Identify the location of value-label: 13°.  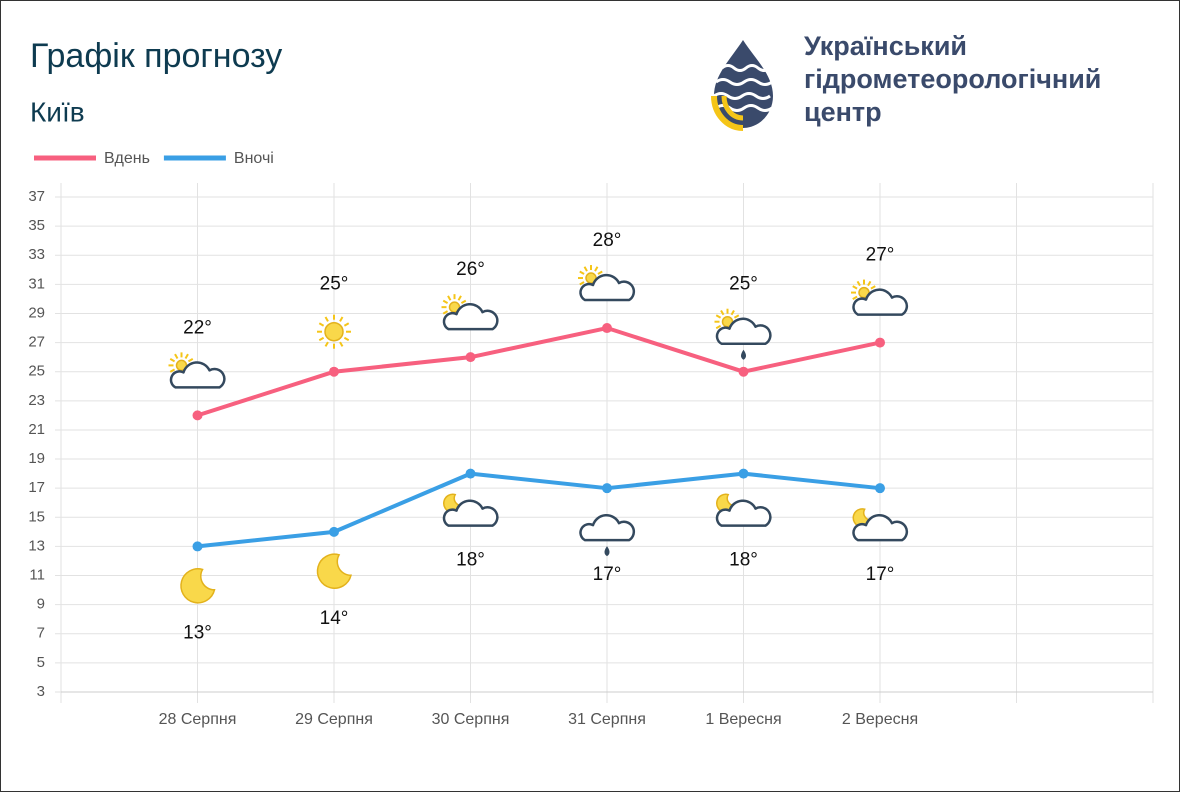
(197, 632).